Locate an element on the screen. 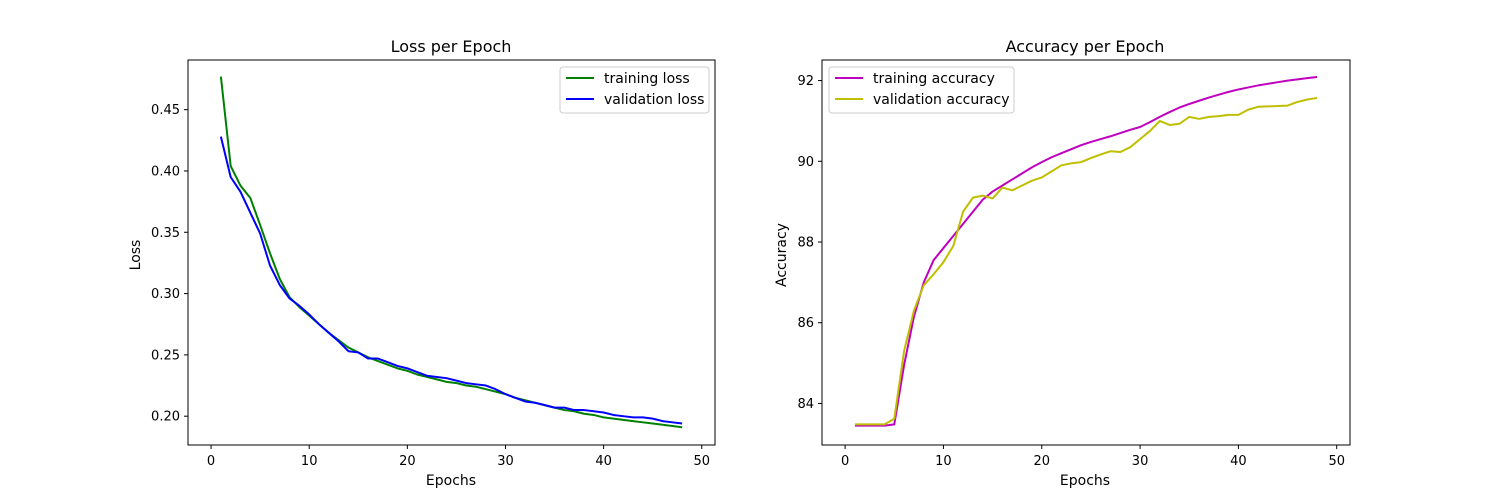 The width and height of the screenshot is (1500, 500). loss-x-tick-label: 50 is located at coordinates (701, 461).